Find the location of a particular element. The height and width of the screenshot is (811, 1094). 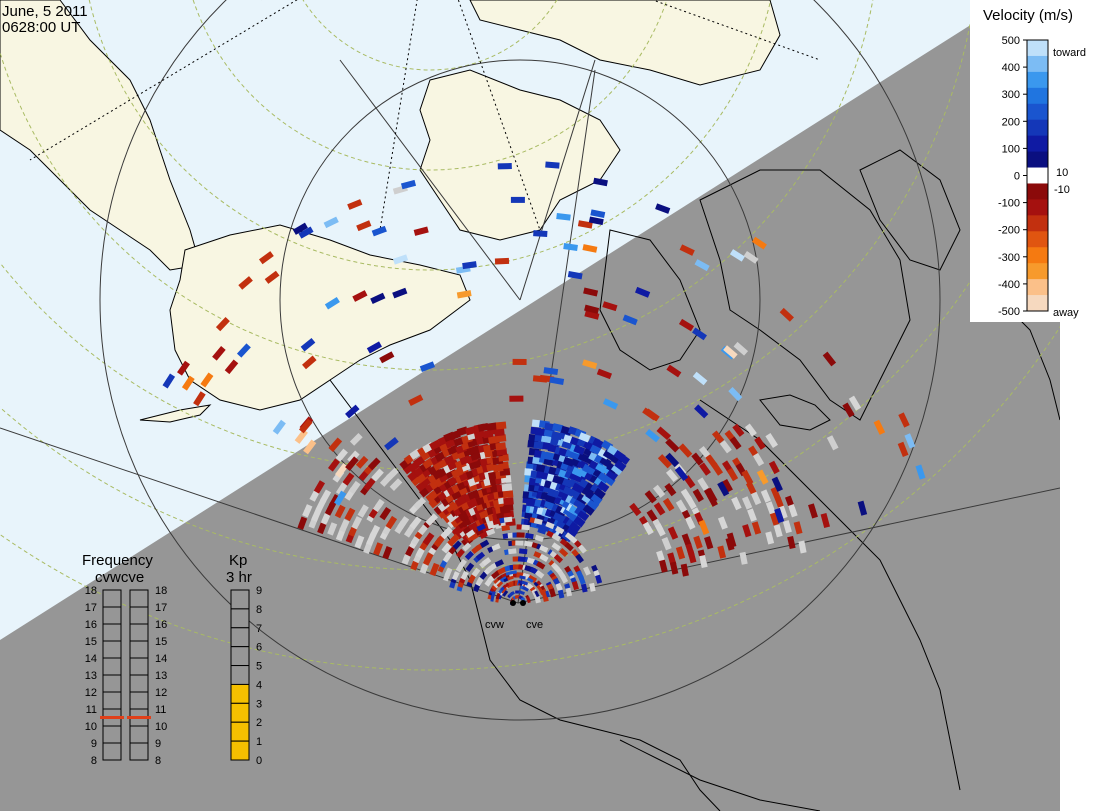

cvw-radar-label: cvw is located at coordinates (494, 625).